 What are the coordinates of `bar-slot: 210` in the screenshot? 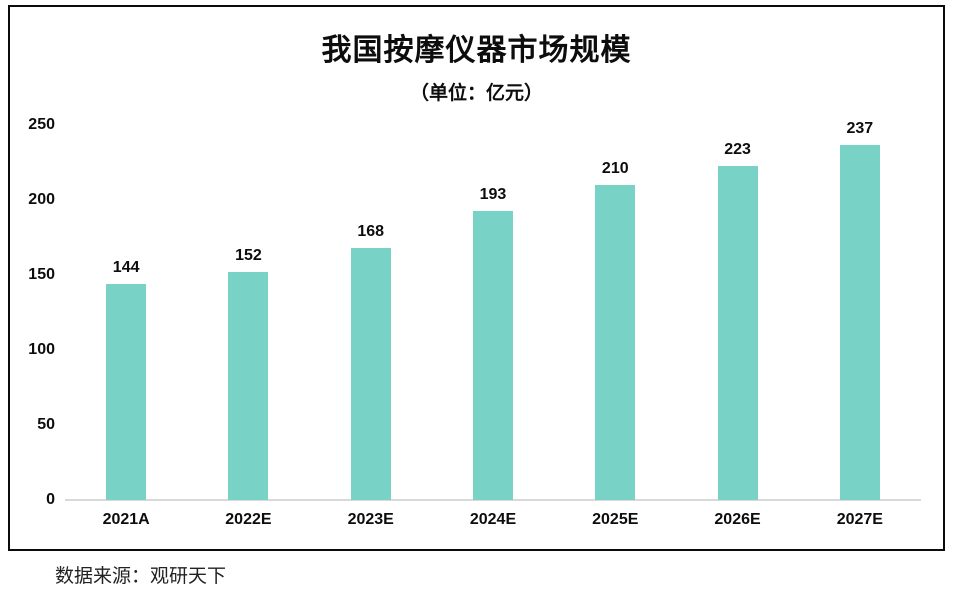 It's located at (615, 312).